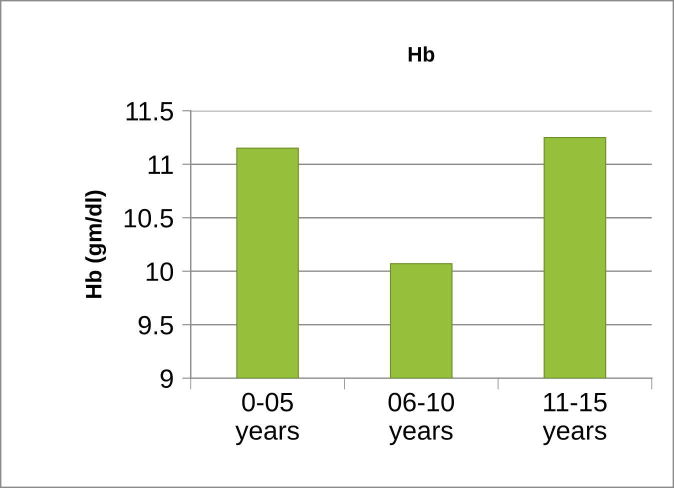  I want to click on x-tick-label: 0-05 years, so click(267, 419).